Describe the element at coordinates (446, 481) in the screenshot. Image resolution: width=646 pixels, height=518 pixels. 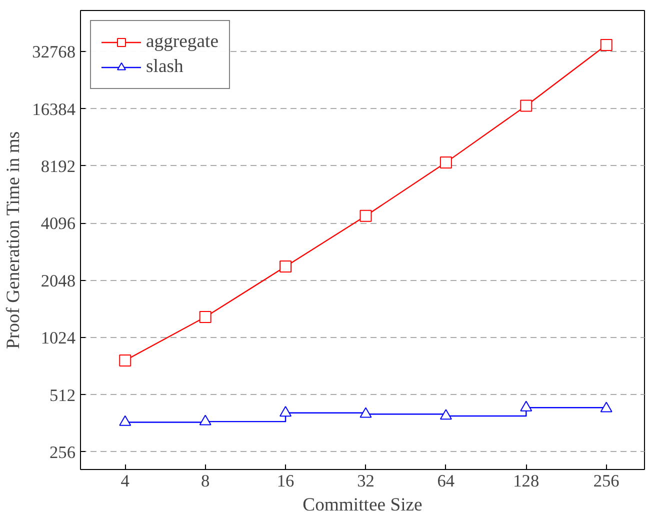
I see `x-tick-label: 64` at that location.